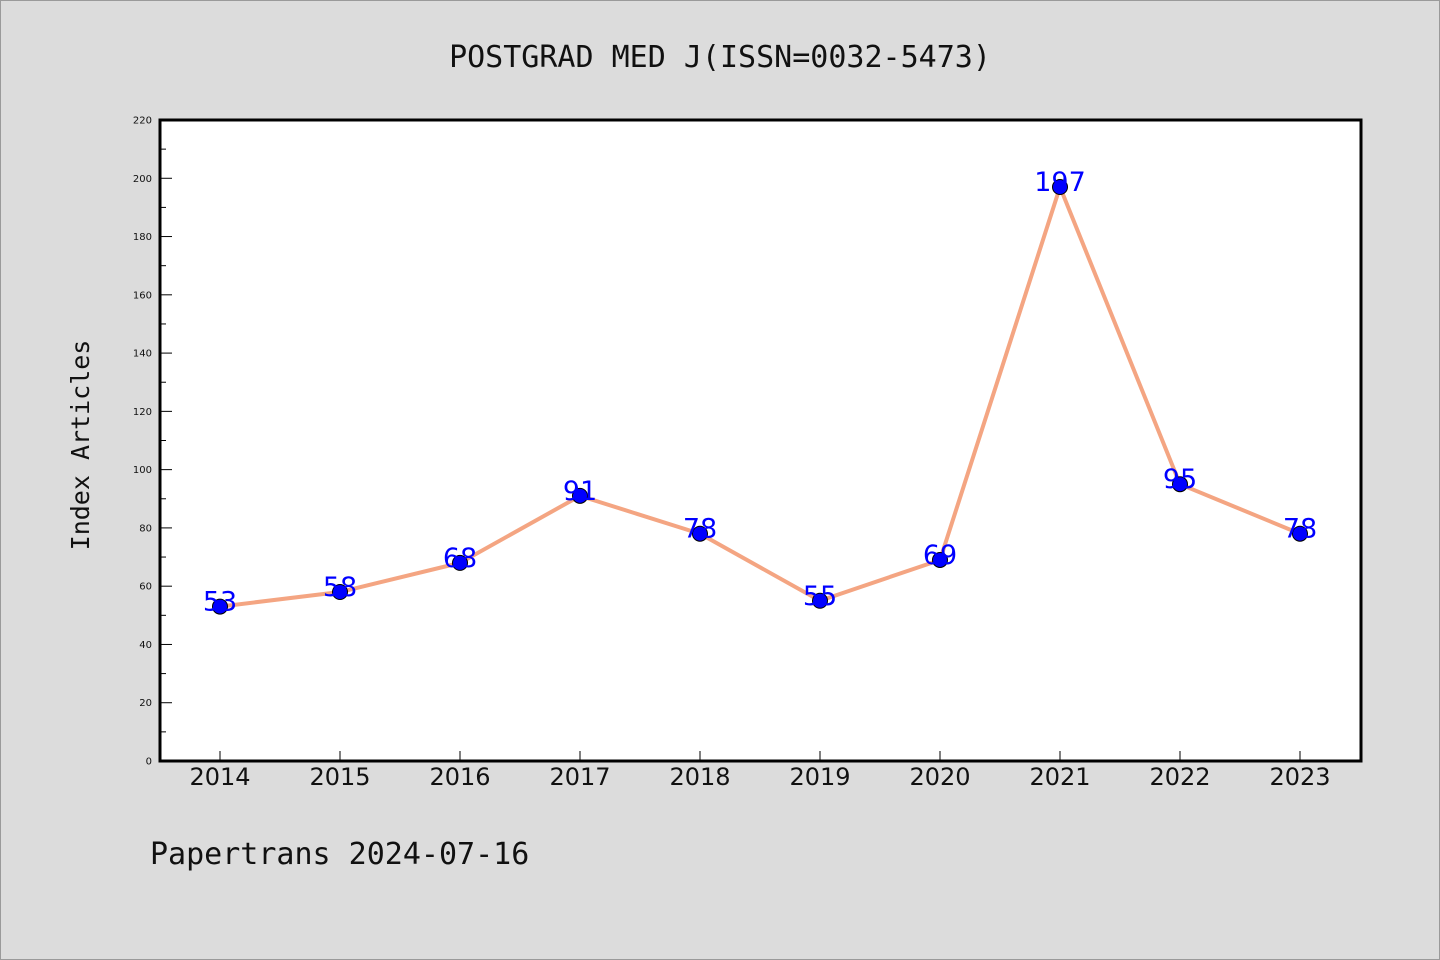 Image resolution: width=1440 pixels, height=960 pixels. I want to click on data-label: 53, so click(220, 602).